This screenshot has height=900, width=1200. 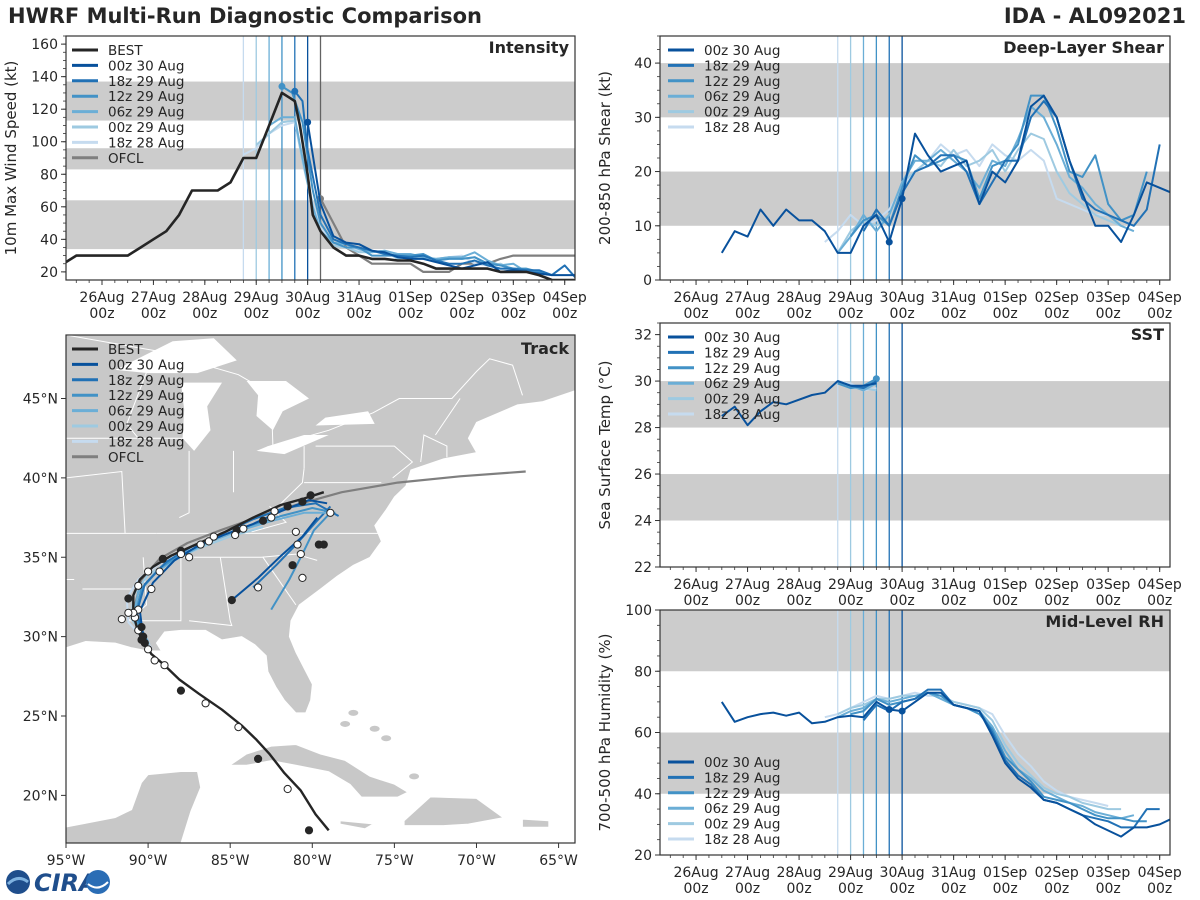 I want to click on rh-legend-label: 00z 30 Aug, so click(x=742, y=763).